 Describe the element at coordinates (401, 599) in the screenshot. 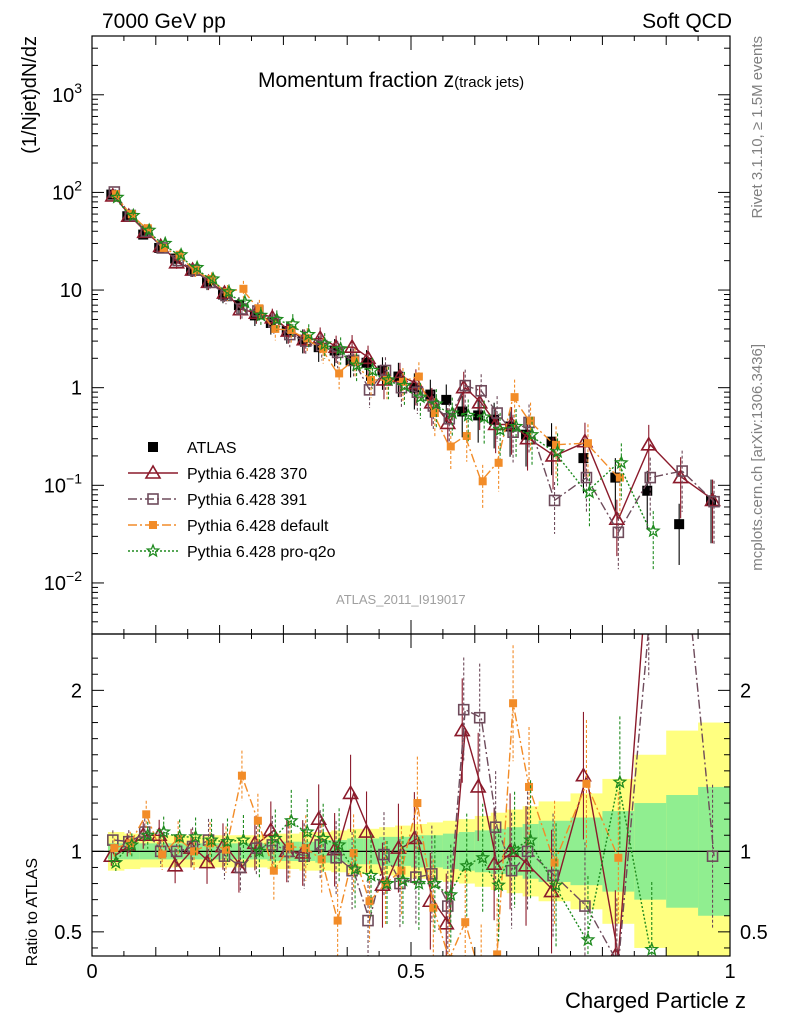

I see `analysis-name-label: ATLAS_2011_I919017` at that location.